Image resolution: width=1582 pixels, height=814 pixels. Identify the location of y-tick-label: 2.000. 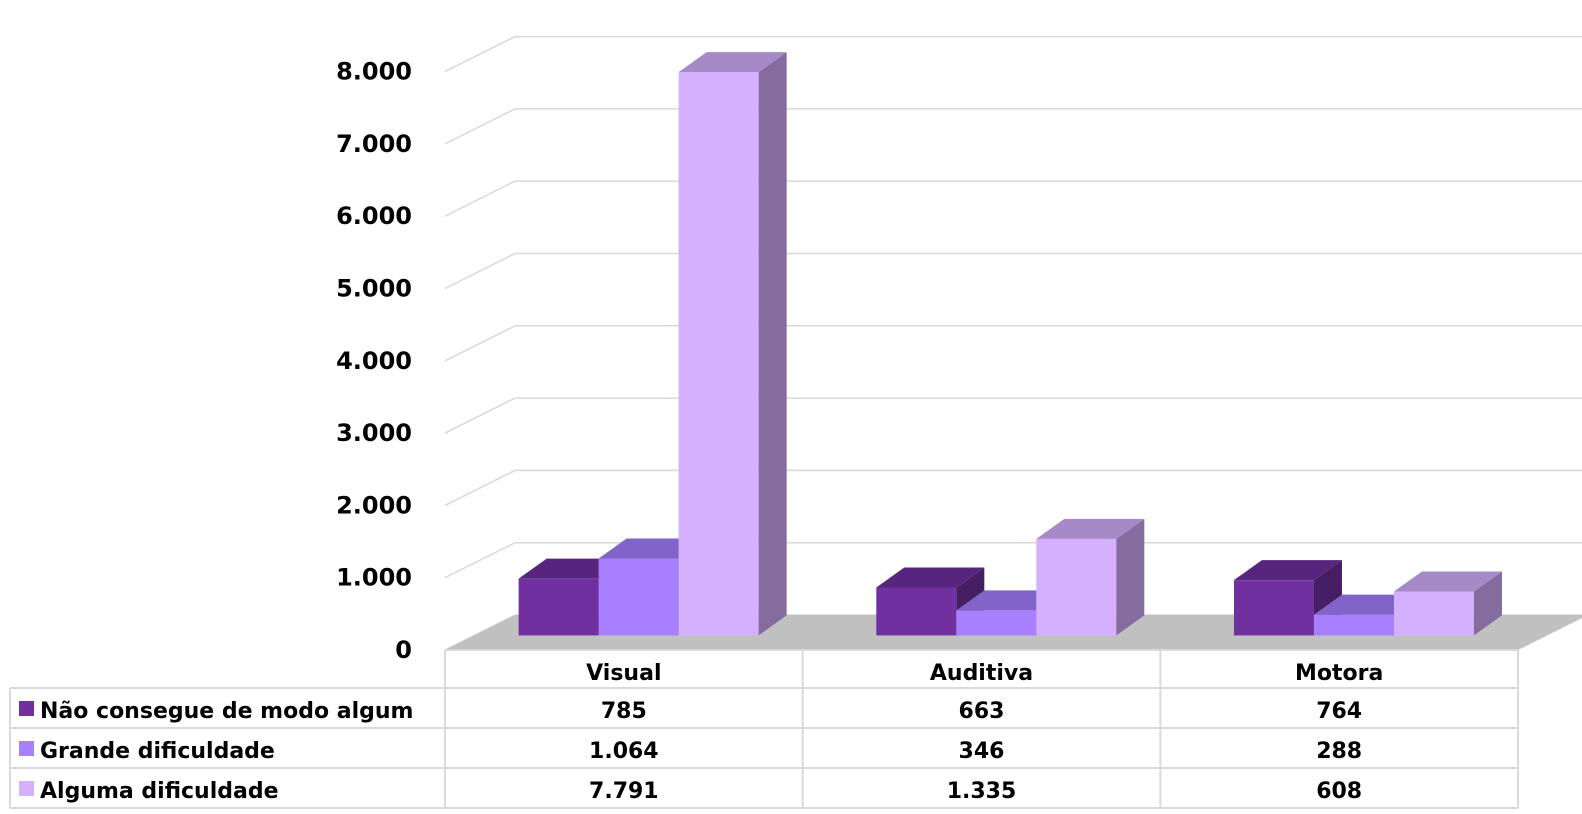
(374, 505).